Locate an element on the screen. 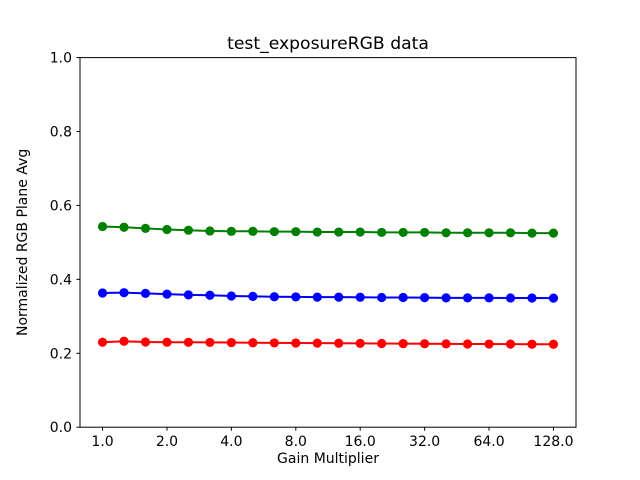  y-tick-label: 0.2 is located at coordinates (61, 354).